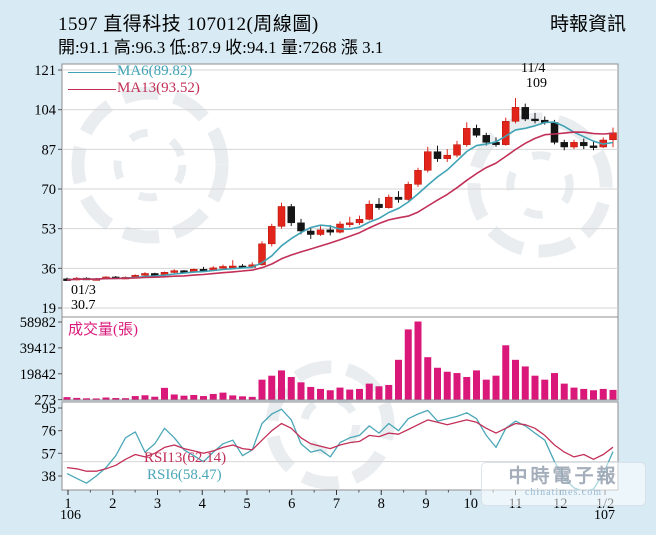  I want to click on low-marker-date: 01/3, so click(83, 290).